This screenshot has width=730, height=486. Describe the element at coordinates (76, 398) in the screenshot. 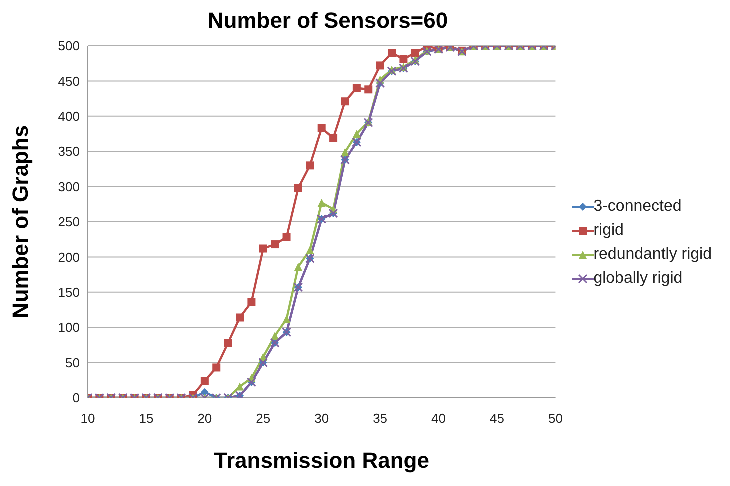

I see `y-tick-label: 0` at that location.